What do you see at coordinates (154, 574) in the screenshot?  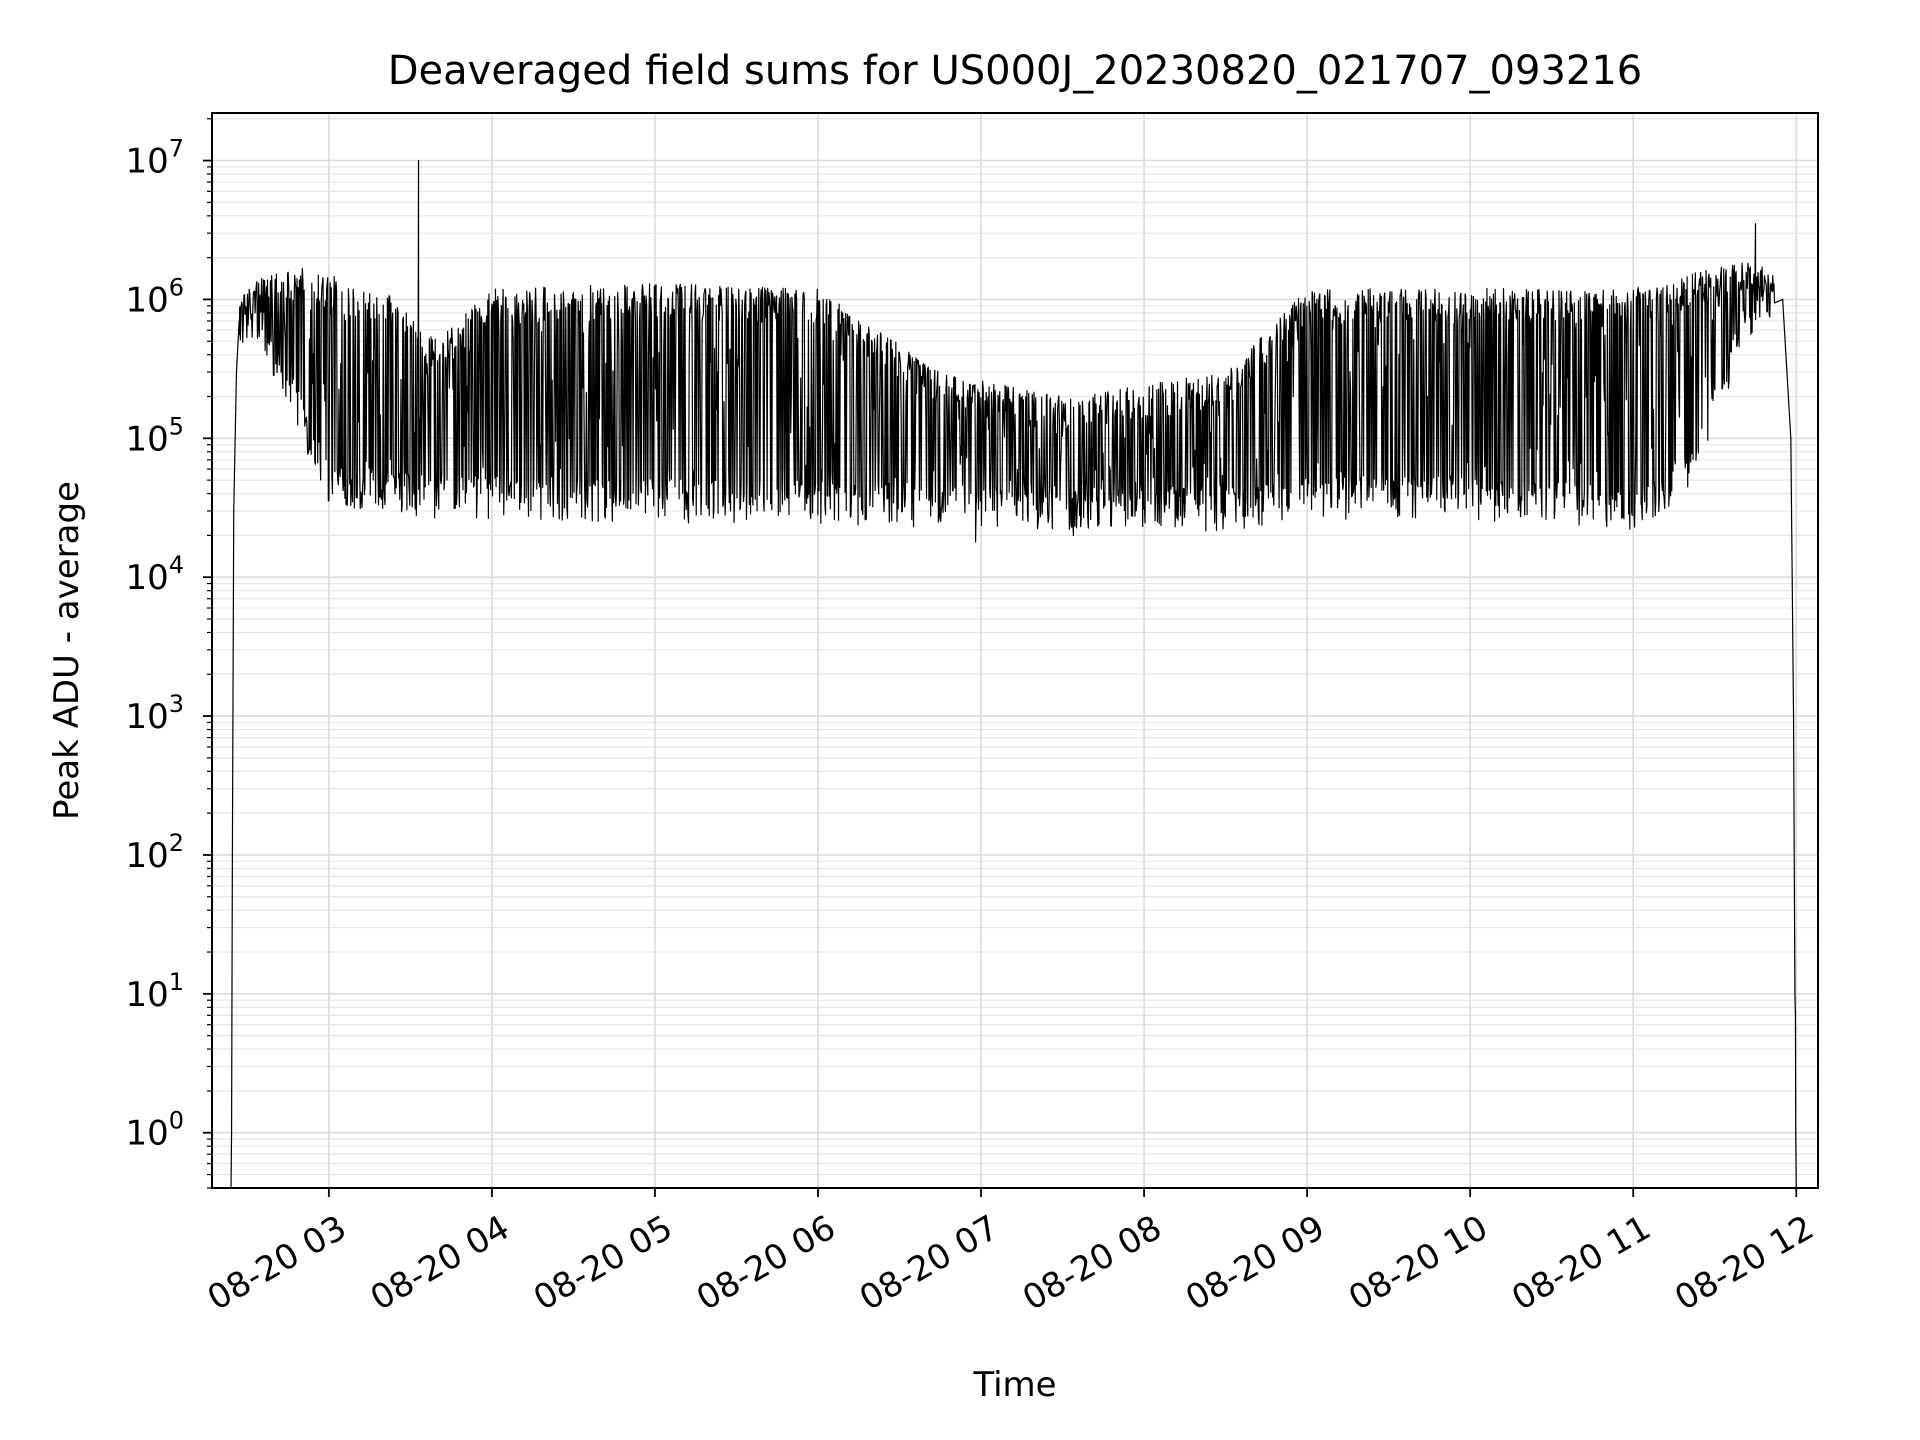 I see `y-tick-label: 10⁴` at bounding box center [154, 574].